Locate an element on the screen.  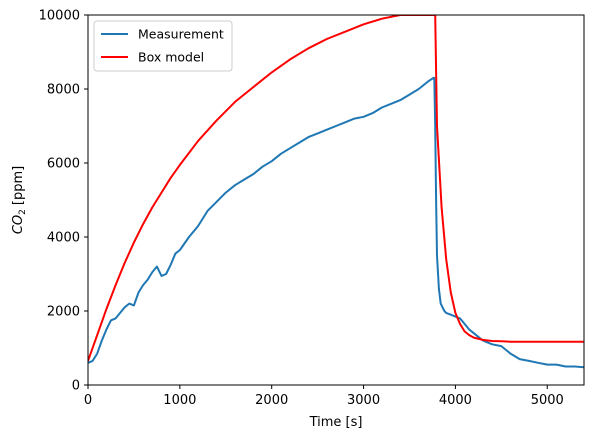
y-axis-label-main: CO is located at coordinates (18, 224).